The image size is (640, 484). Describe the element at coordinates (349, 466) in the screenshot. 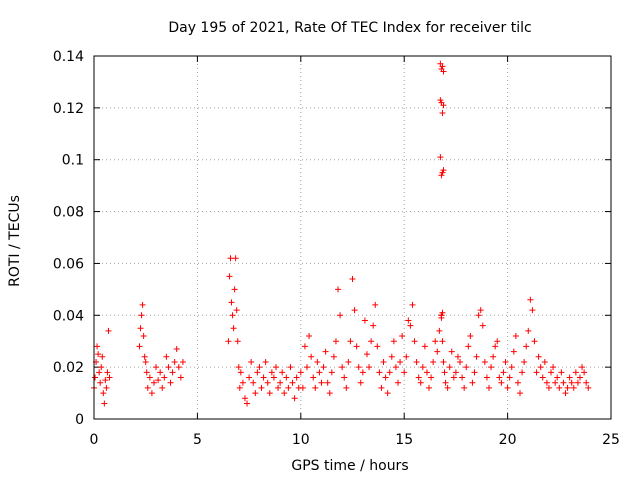

I see `x-axis-label: GPS time / hours` at that location.